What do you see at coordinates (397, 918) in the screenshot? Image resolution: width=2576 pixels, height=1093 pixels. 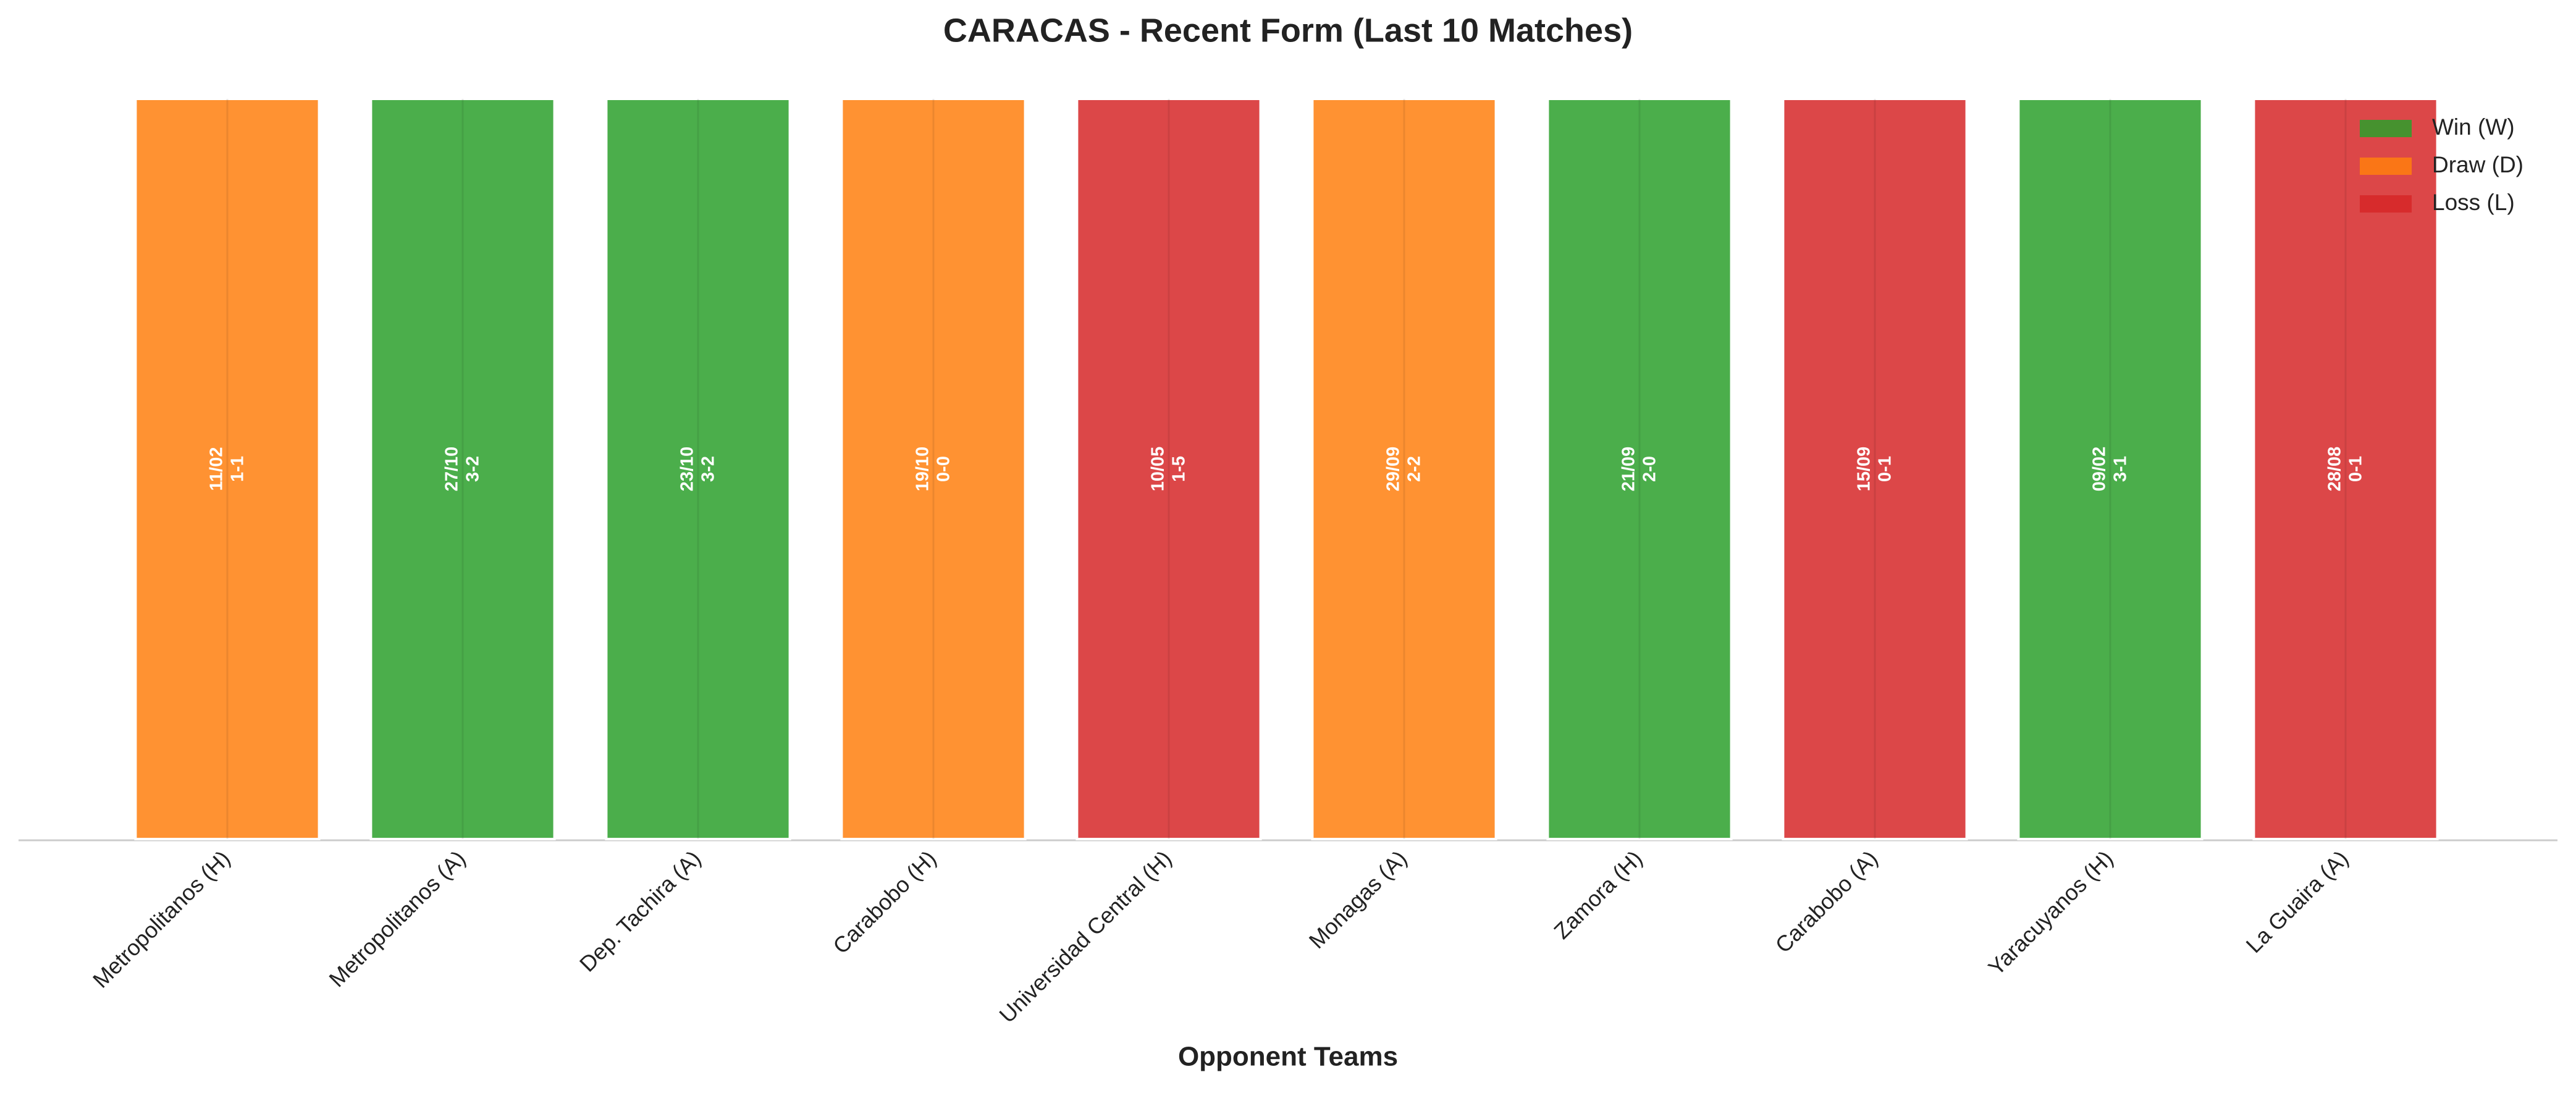 I see `x-tick-label: Metropolitanos (A)` at bounding box center [397, 918].